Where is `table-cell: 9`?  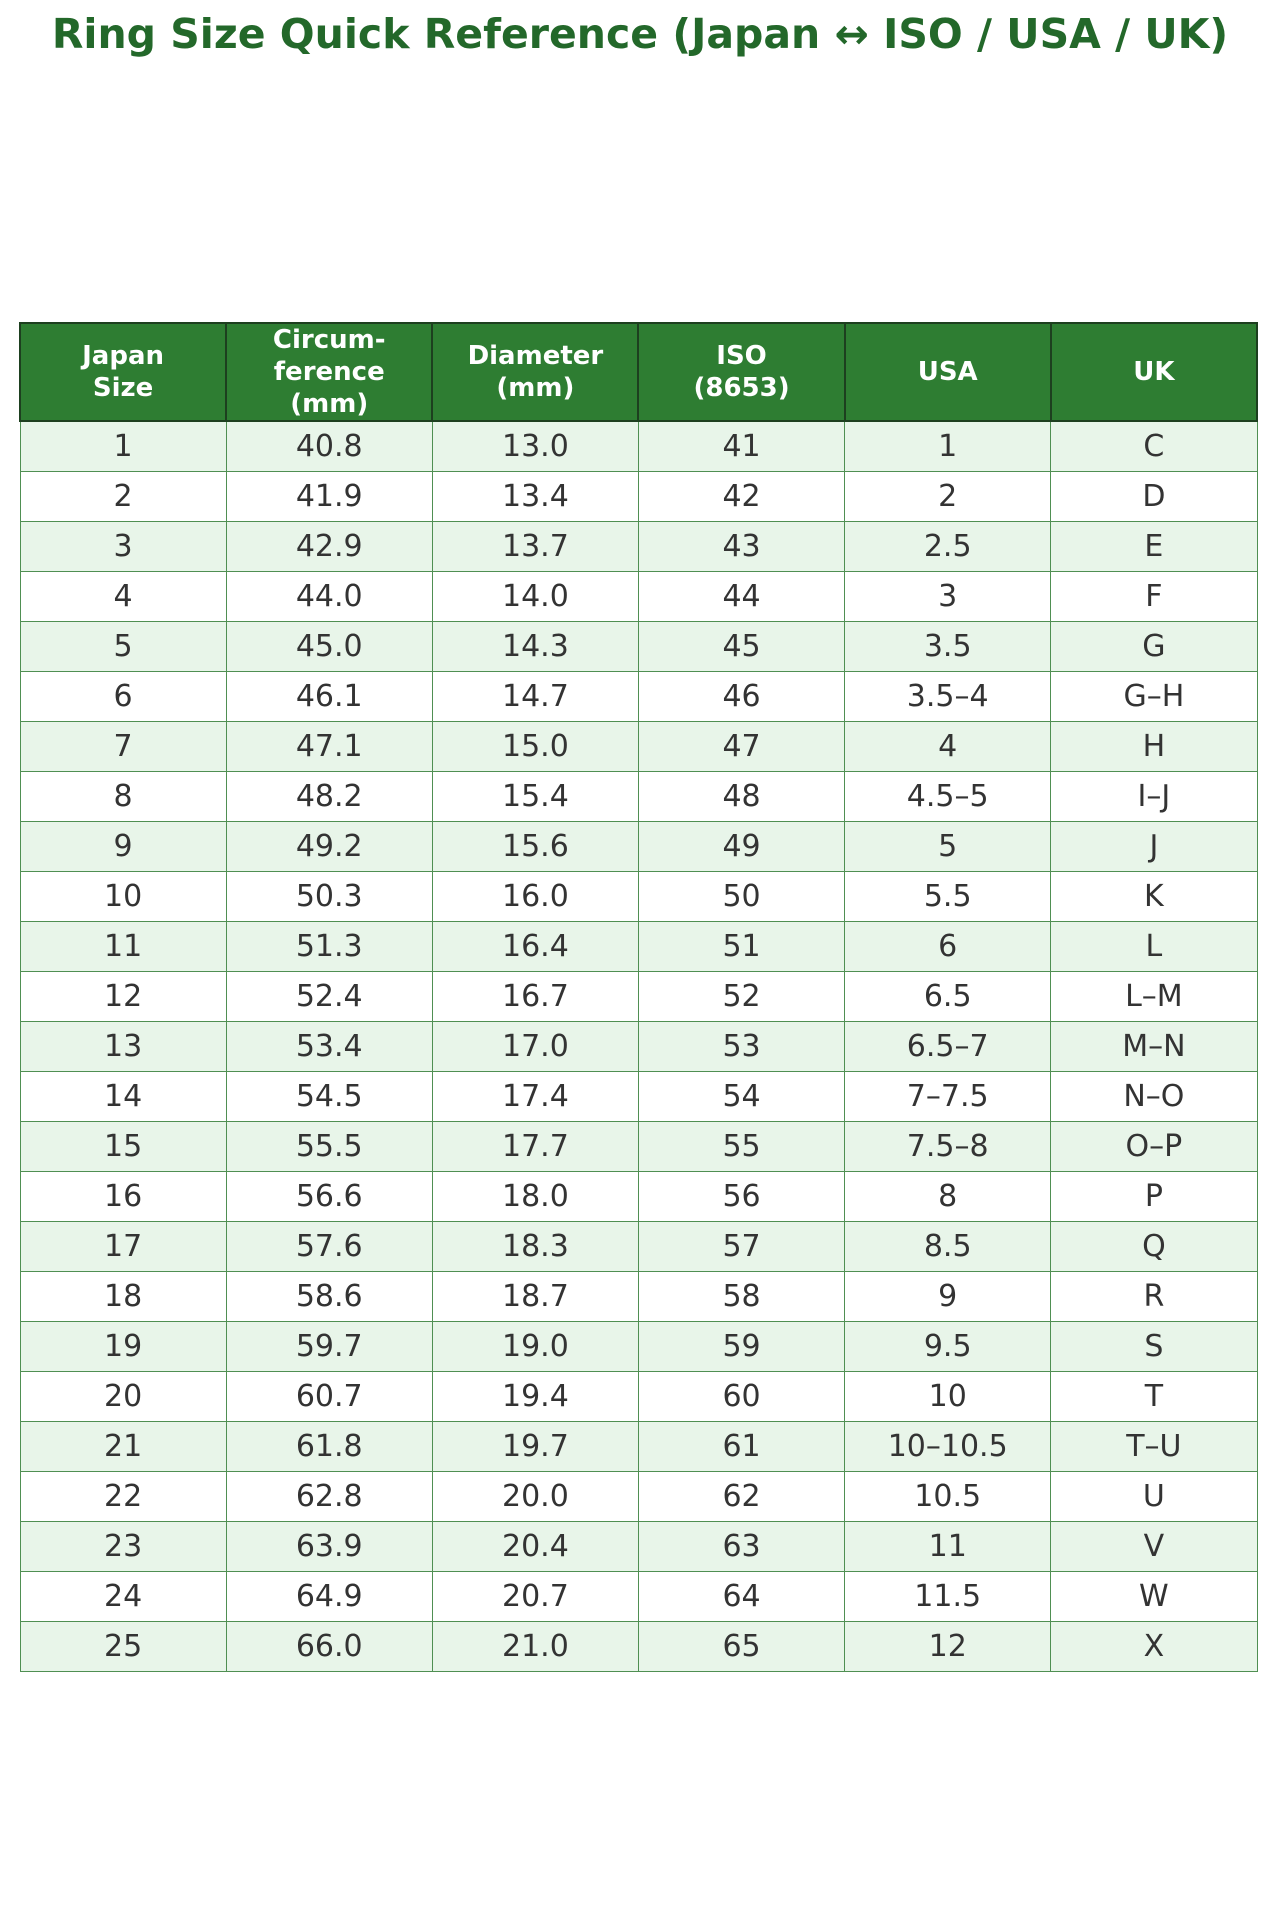
table-cell: 9 is located at coordinates (948, 1296).